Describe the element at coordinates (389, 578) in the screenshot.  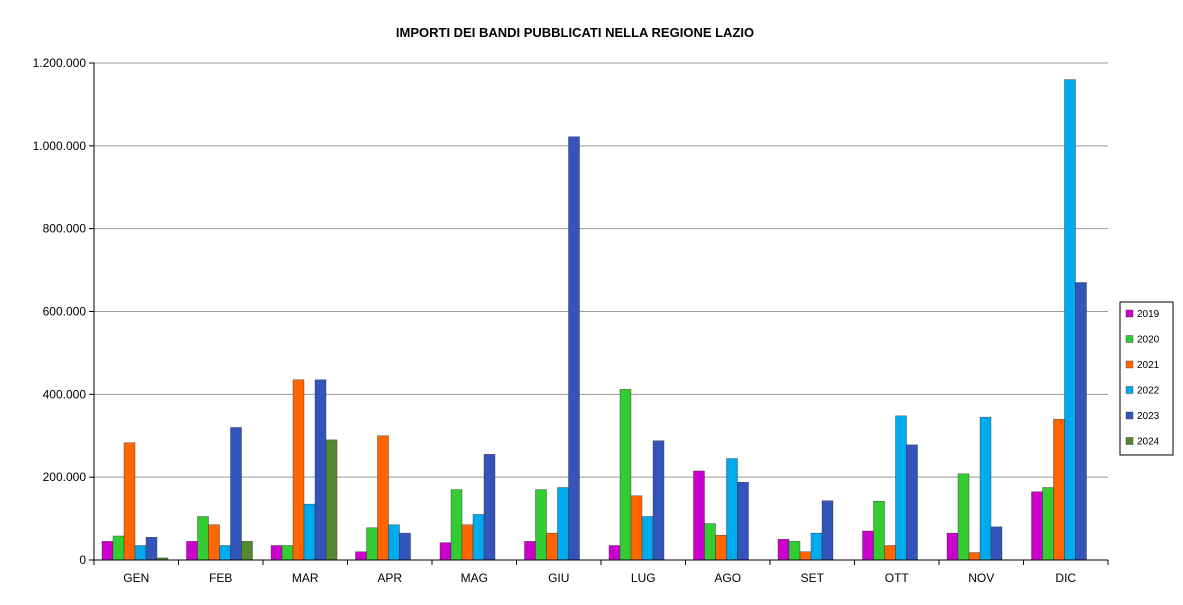
I see `x-category-label: APR` at that location.